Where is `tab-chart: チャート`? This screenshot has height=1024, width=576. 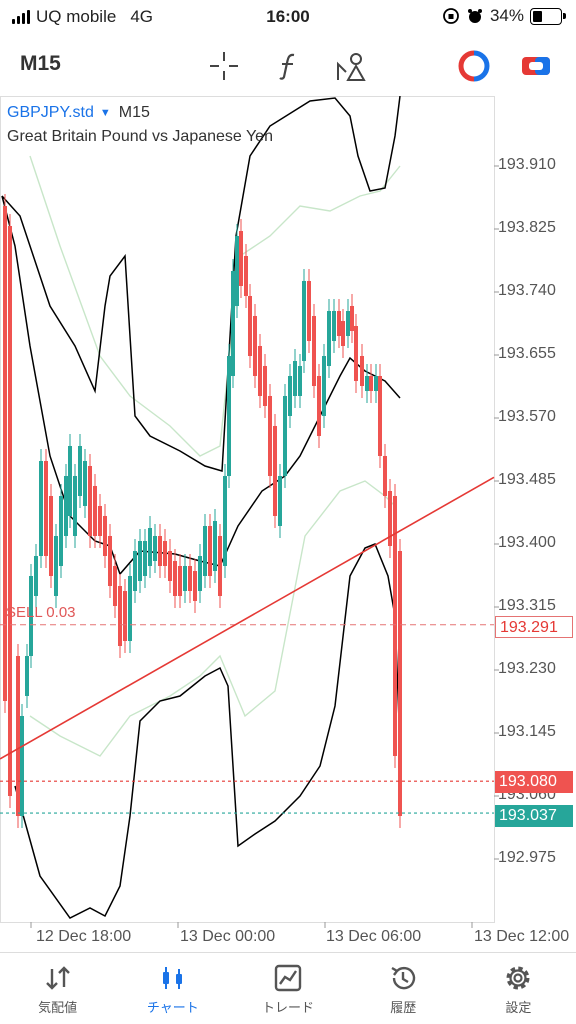
tab-chart: チャート is located at coordinates (172, 988).